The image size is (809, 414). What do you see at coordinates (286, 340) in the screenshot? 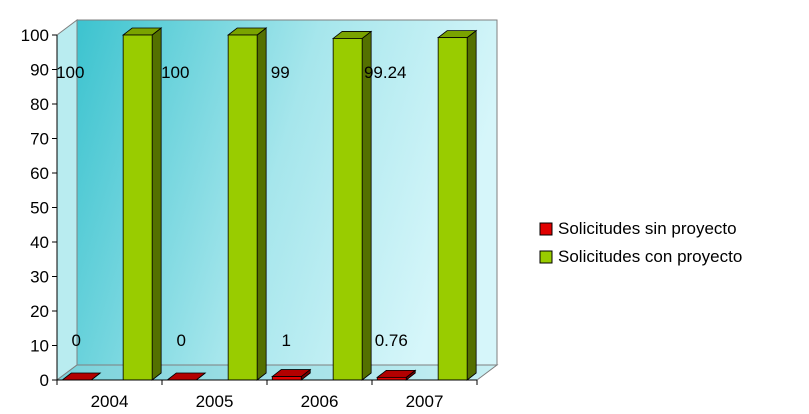
I see `data-label: 1` at bounding box center [286, 340].